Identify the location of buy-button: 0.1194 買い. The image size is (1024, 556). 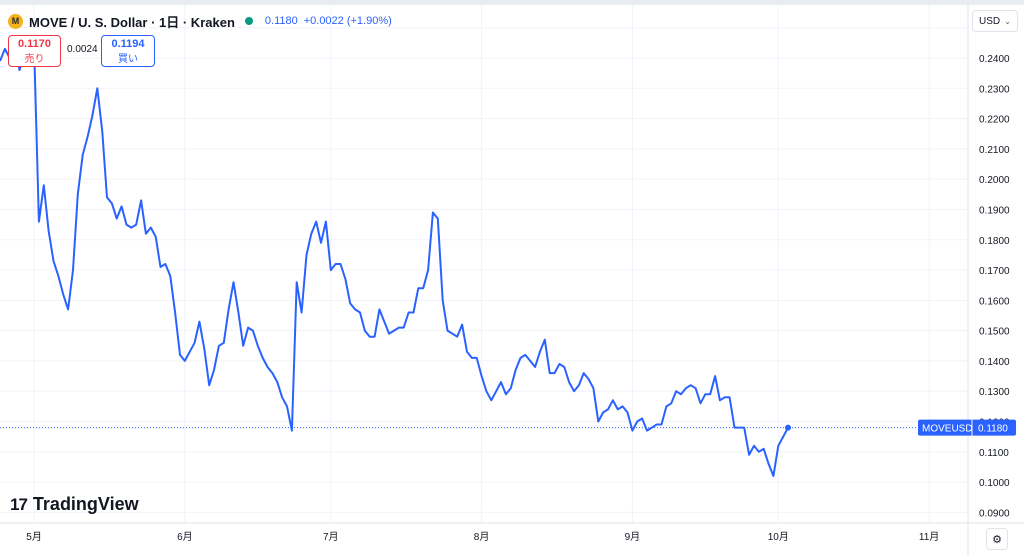
(128, 51).